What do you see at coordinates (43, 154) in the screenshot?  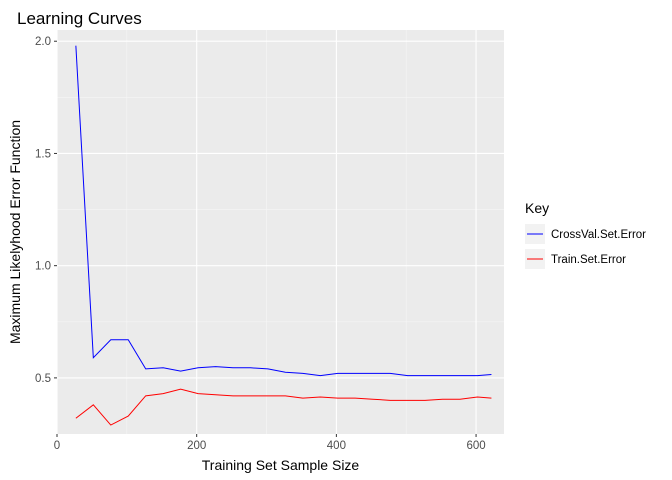 I see `y-tick-label: 1.5` at bounding box center [43, 154].